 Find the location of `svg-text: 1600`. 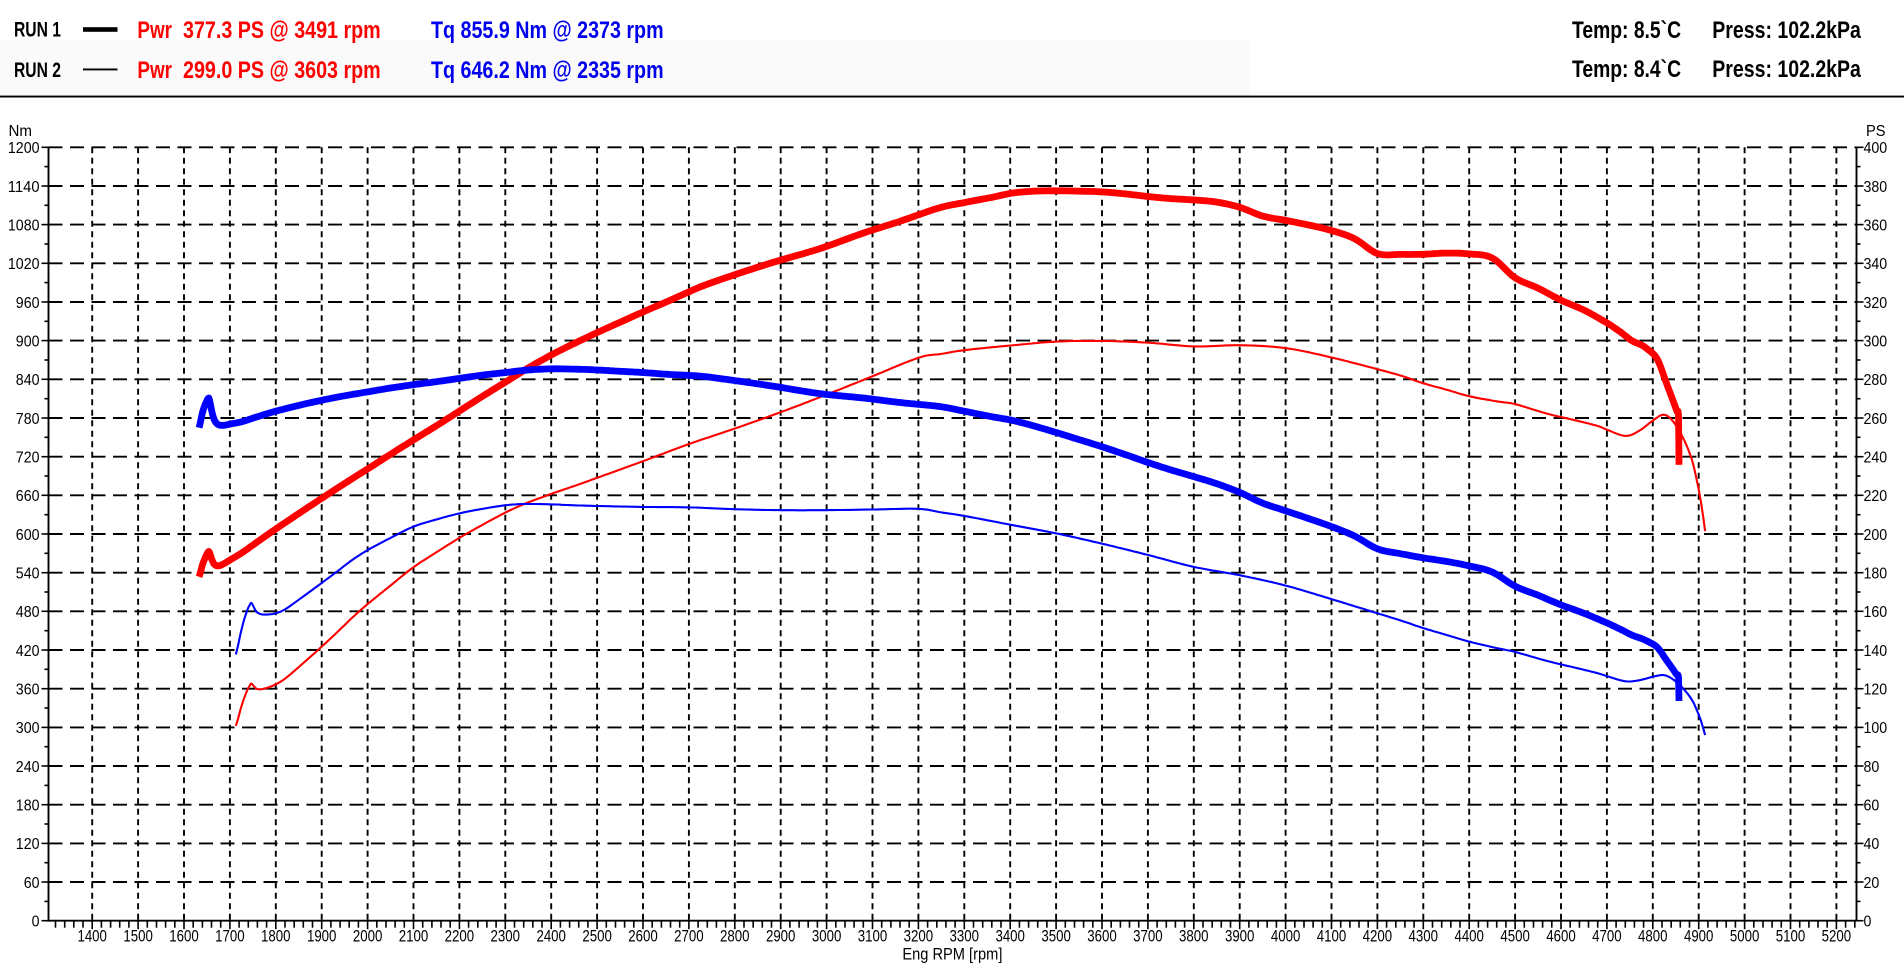

svg-text: 1600 is located at coordinates (184, 935).